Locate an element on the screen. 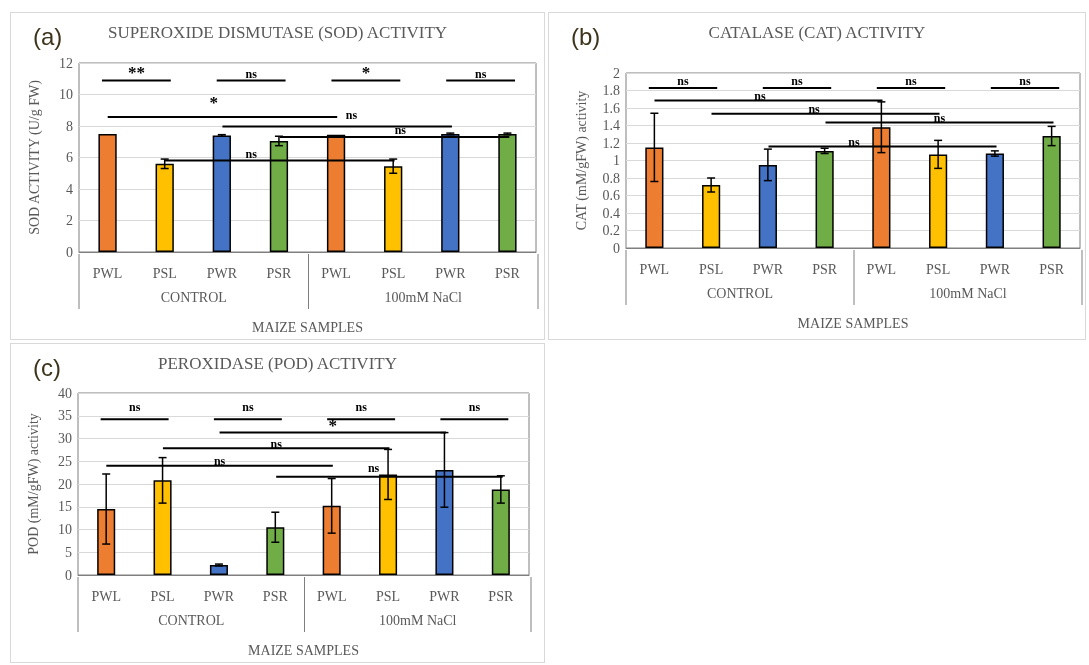 This screenshot has width=1089, height=665. y-tick-label: 0.8 is located at coordinates (611, 178).